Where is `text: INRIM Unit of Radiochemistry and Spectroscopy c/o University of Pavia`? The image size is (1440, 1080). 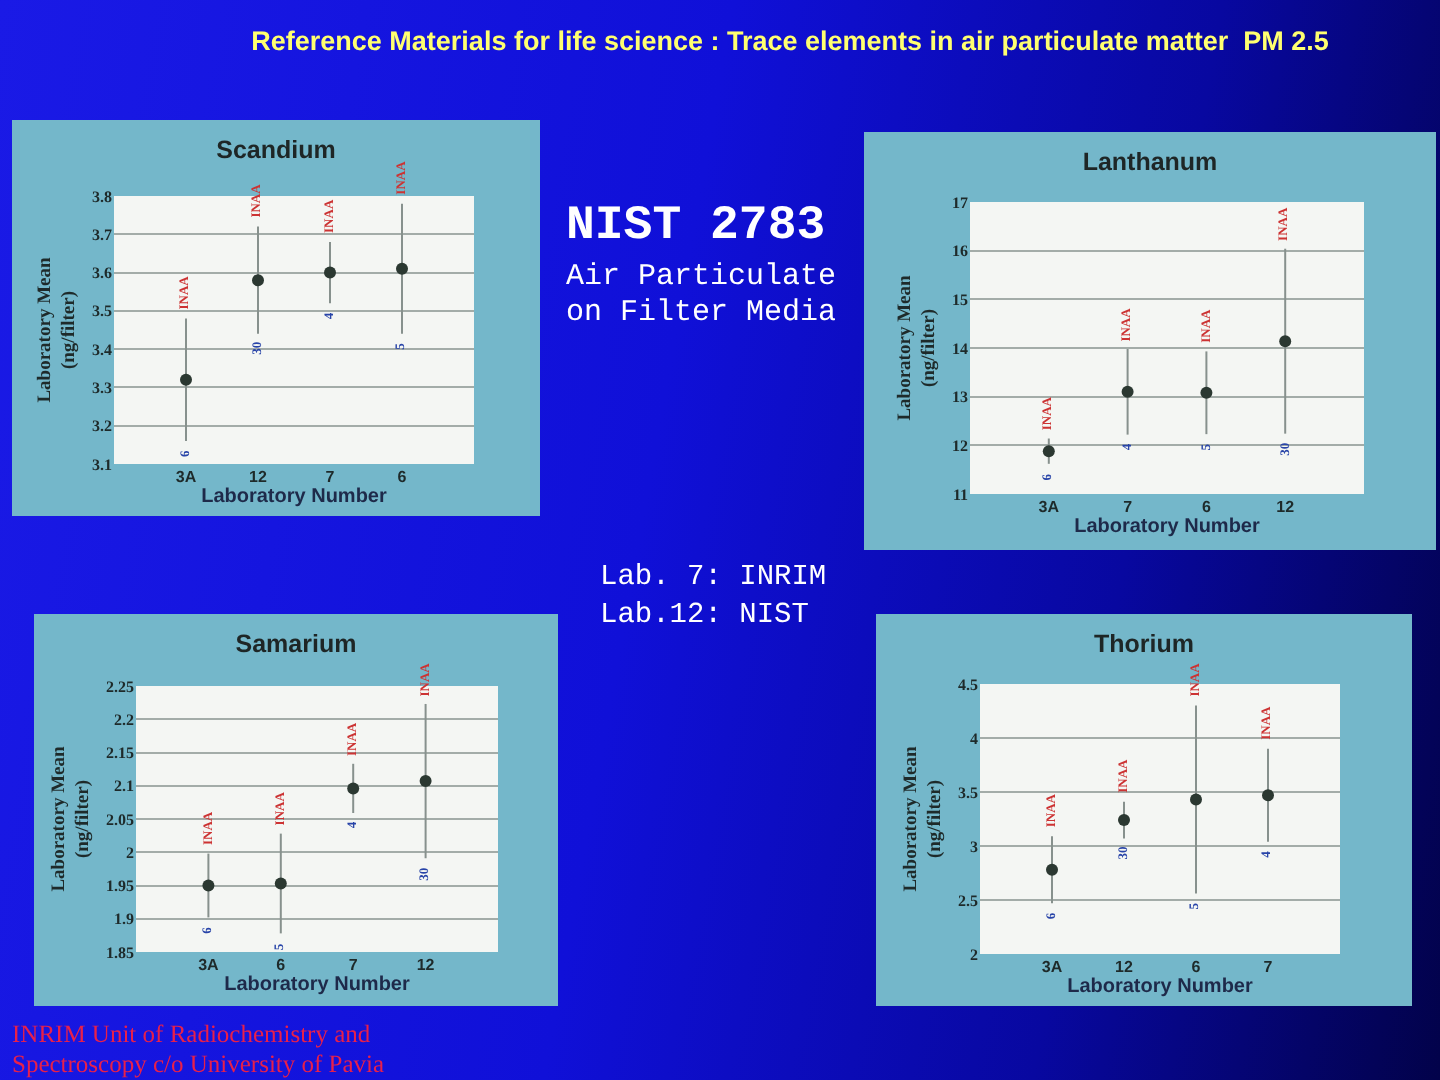 text: INRIM Unit of Radiochemistry and Spectroscopy c/o University of Pavia is located at coordinates (199, 1050).